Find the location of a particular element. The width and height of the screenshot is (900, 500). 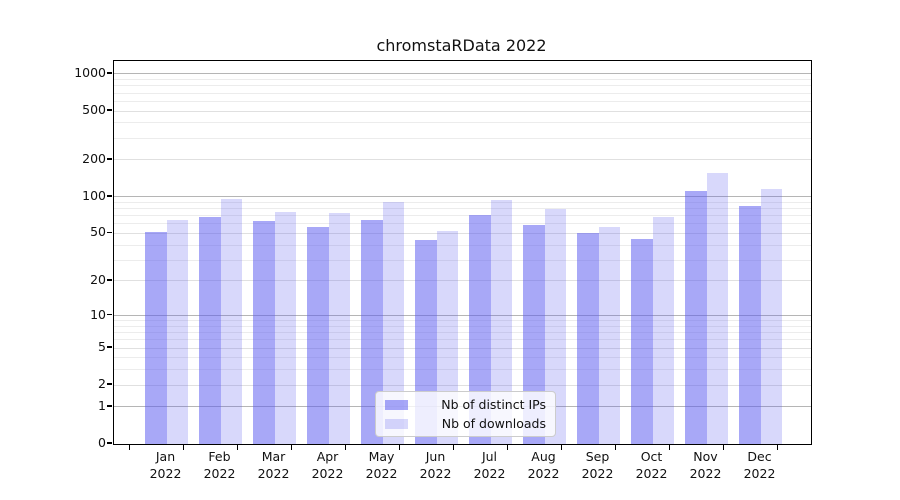

bar-downloads-jul is located at coordinates (501, 321).